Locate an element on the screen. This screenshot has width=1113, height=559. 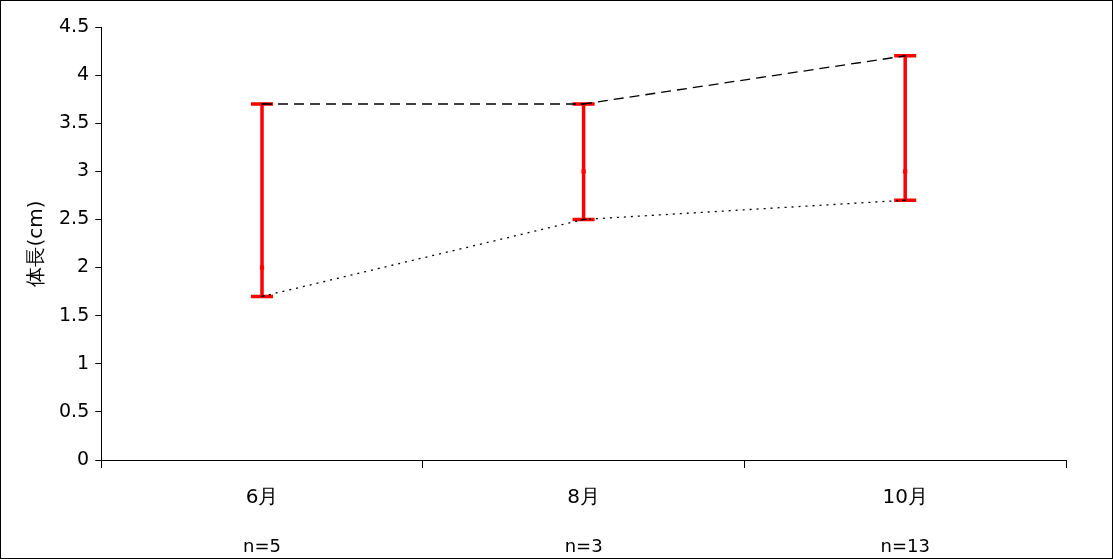
y-tick-label: 3.5 is located at coordinates (74, 121).